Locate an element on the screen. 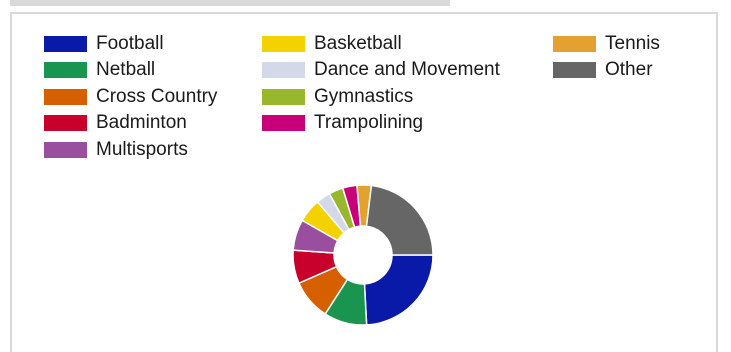  donut-chart is located at coordinates (363, 255).